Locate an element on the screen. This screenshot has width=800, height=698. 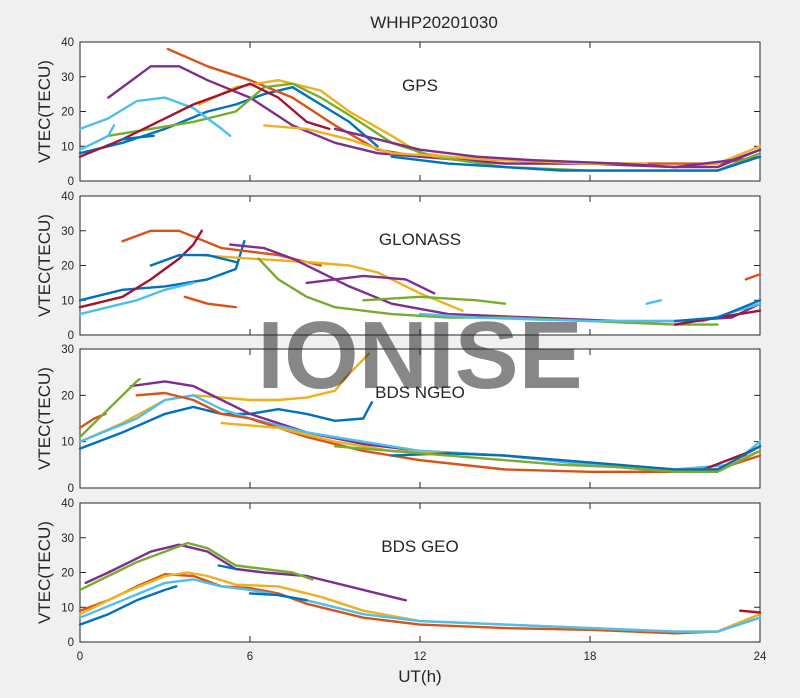
x-tick-label: 0 is located at coordinates (80, 657).